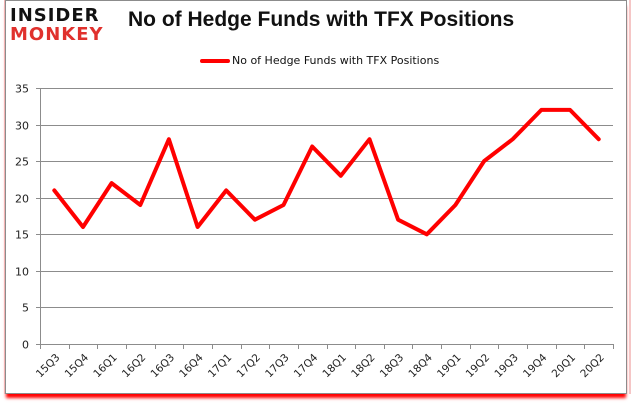 This screenshot has height=405, width=635. Describe the element at coordinates (564, 366) in the screenshot. I see `x-tick-label: 20Q1` at that location.